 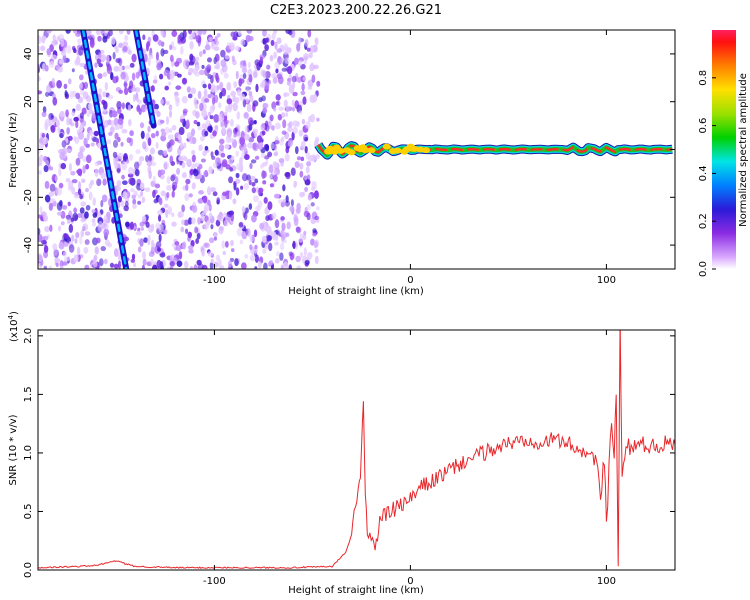 What do you see at coordinates (356, 590) in the screenshot?
I see `snr-xlabel: Height of straight line (km)` at bounding box center [356, 590].